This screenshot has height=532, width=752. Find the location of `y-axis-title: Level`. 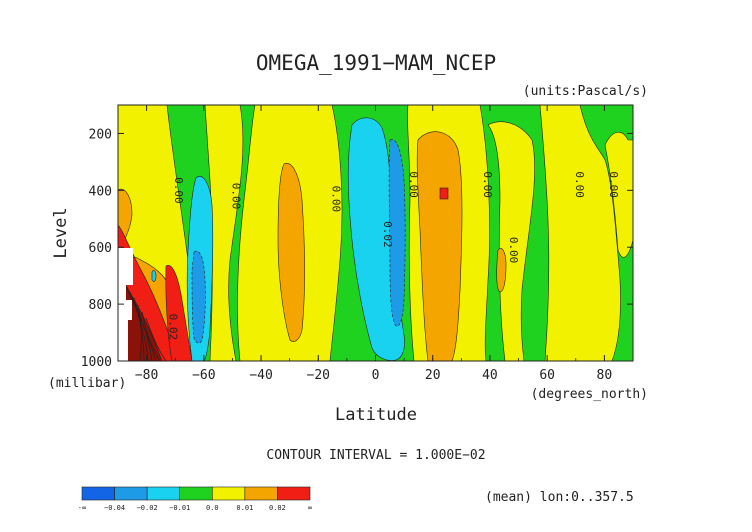

y-axis-title: Level is located at coordinates (61, 232).